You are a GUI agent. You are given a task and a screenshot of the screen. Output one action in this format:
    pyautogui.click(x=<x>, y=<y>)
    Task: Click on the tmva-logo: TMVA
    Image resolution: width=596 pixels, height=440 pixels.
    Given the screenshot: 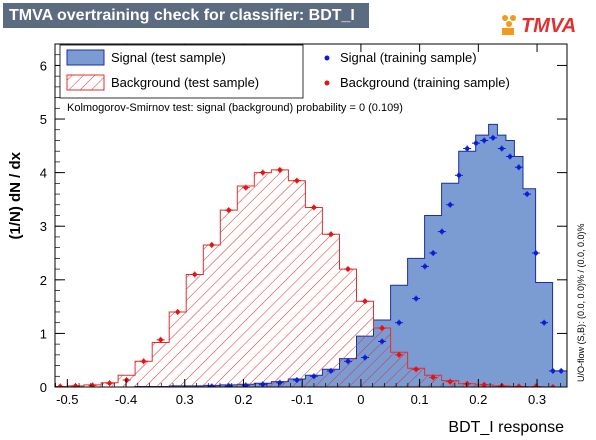 What is the action you would take?
    pyautogui.click(x=539, y=26)
    